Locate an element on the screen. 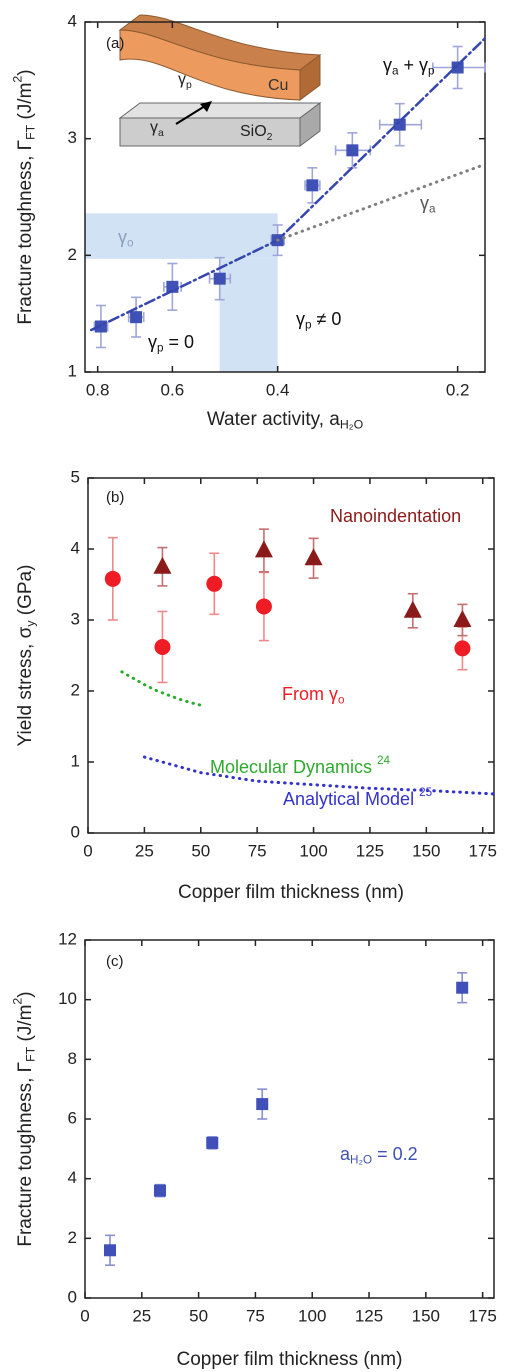  y-axis-label: Fracture toughness, ΓFT (J/m2) is located at coordinates (24, 1118).